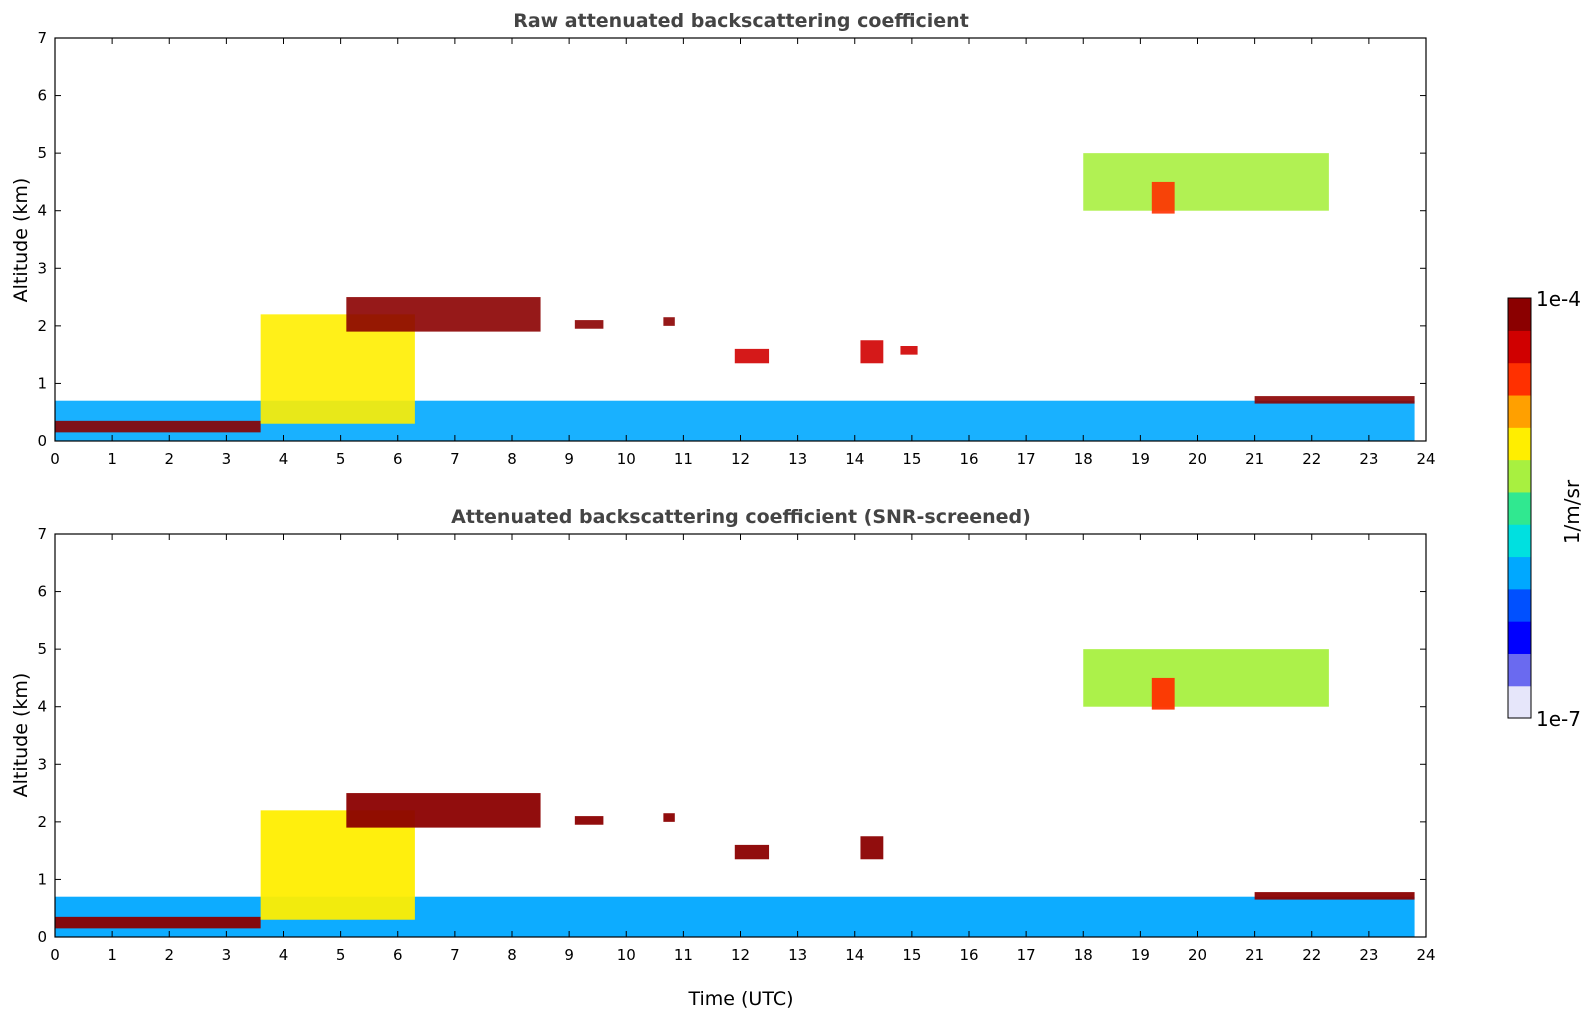  I want to click on panel-screened-x-label: Time (UTC), so click(740, 999).